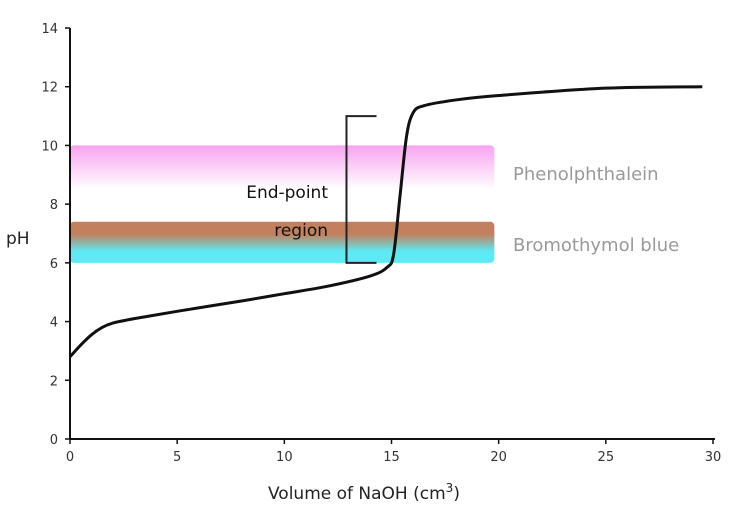 This screenshot has width=738, height=512. What do you see at coordinates (49, 88) in the screenshot?
I see `y-tick-label: 12` at bounding box center [49, 88].